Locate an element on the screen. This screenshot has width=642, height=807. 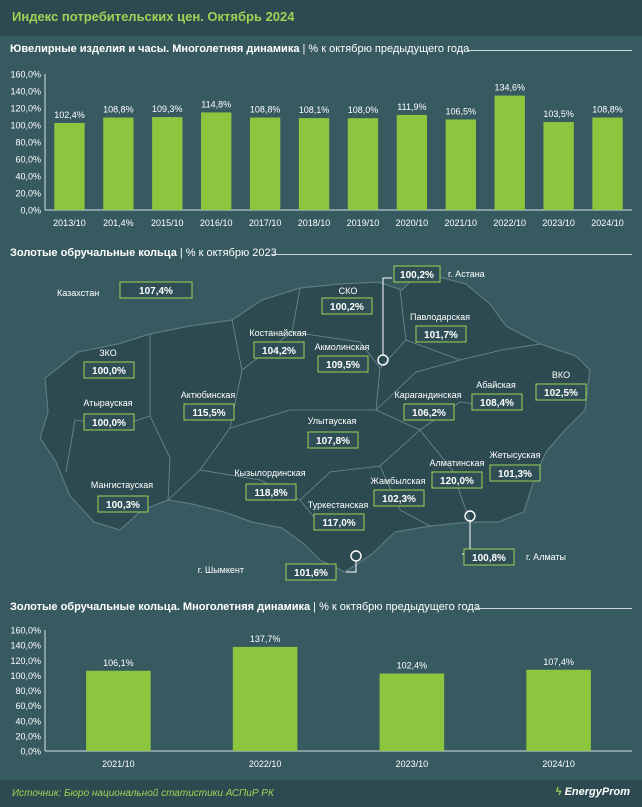
y-tick-label: 20,0% is located at coordinates (28, 736).